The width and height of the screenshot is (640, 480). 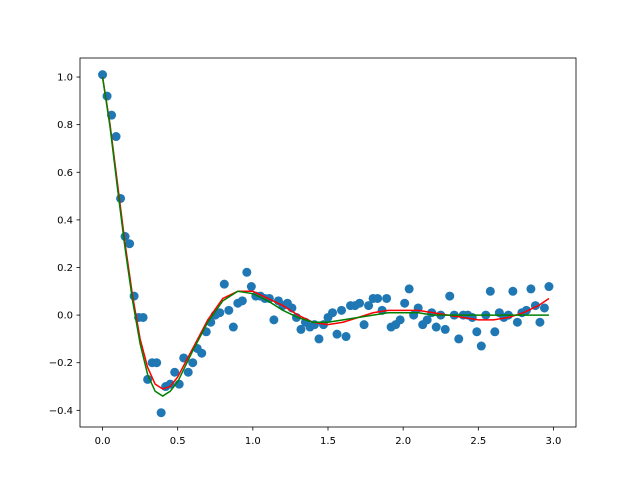 What do you see at coordinates (328, 441) in the screenshot?
I see `x-tick-label: 1.5` at bounding box center [328, 441].